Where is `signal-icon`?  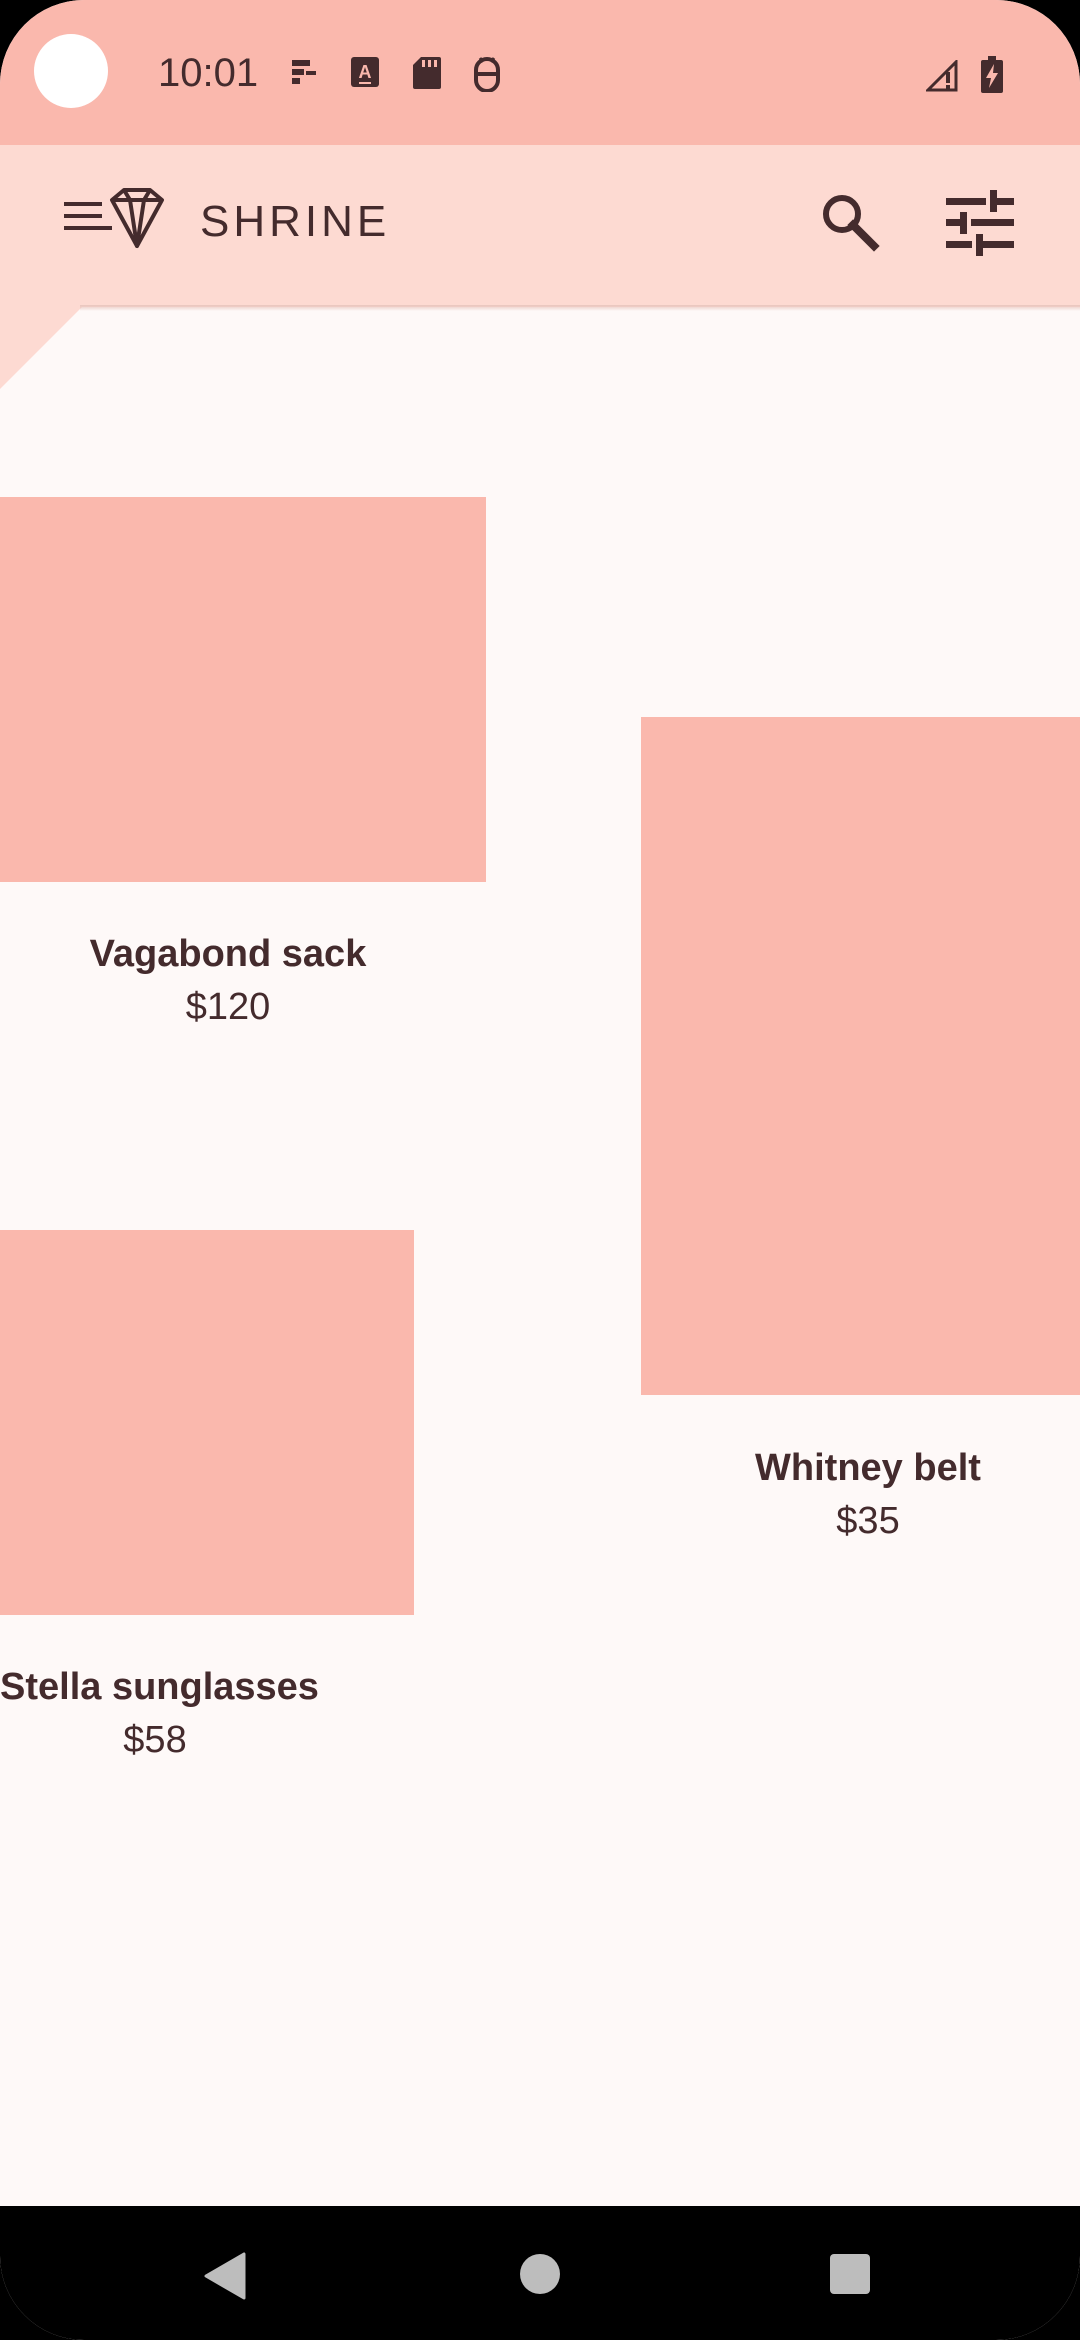
signal-icon is located at coordinates (942, 76).